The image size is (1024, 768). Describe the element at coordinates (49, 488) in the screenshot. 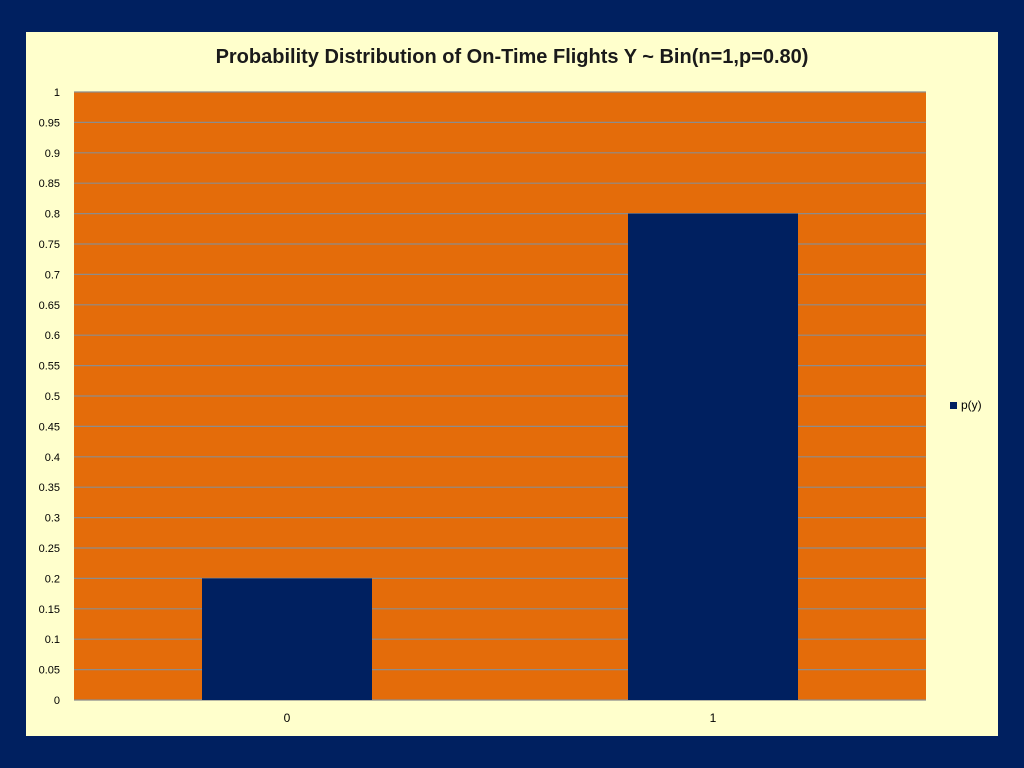

I see `y-tick-label: 0.35` at that location.